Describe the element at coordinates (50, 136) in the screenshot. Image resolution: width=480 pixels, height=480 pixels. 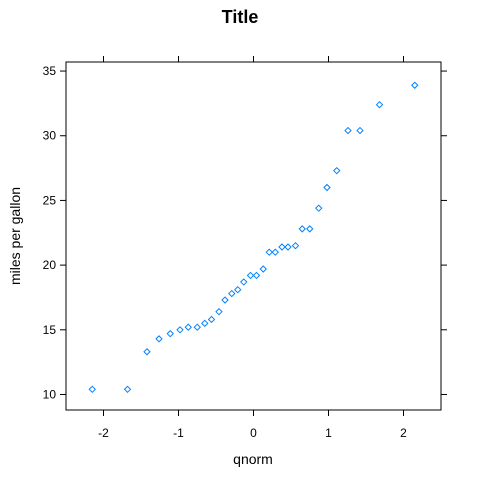
I see `y-tick-label: 30` at that location.